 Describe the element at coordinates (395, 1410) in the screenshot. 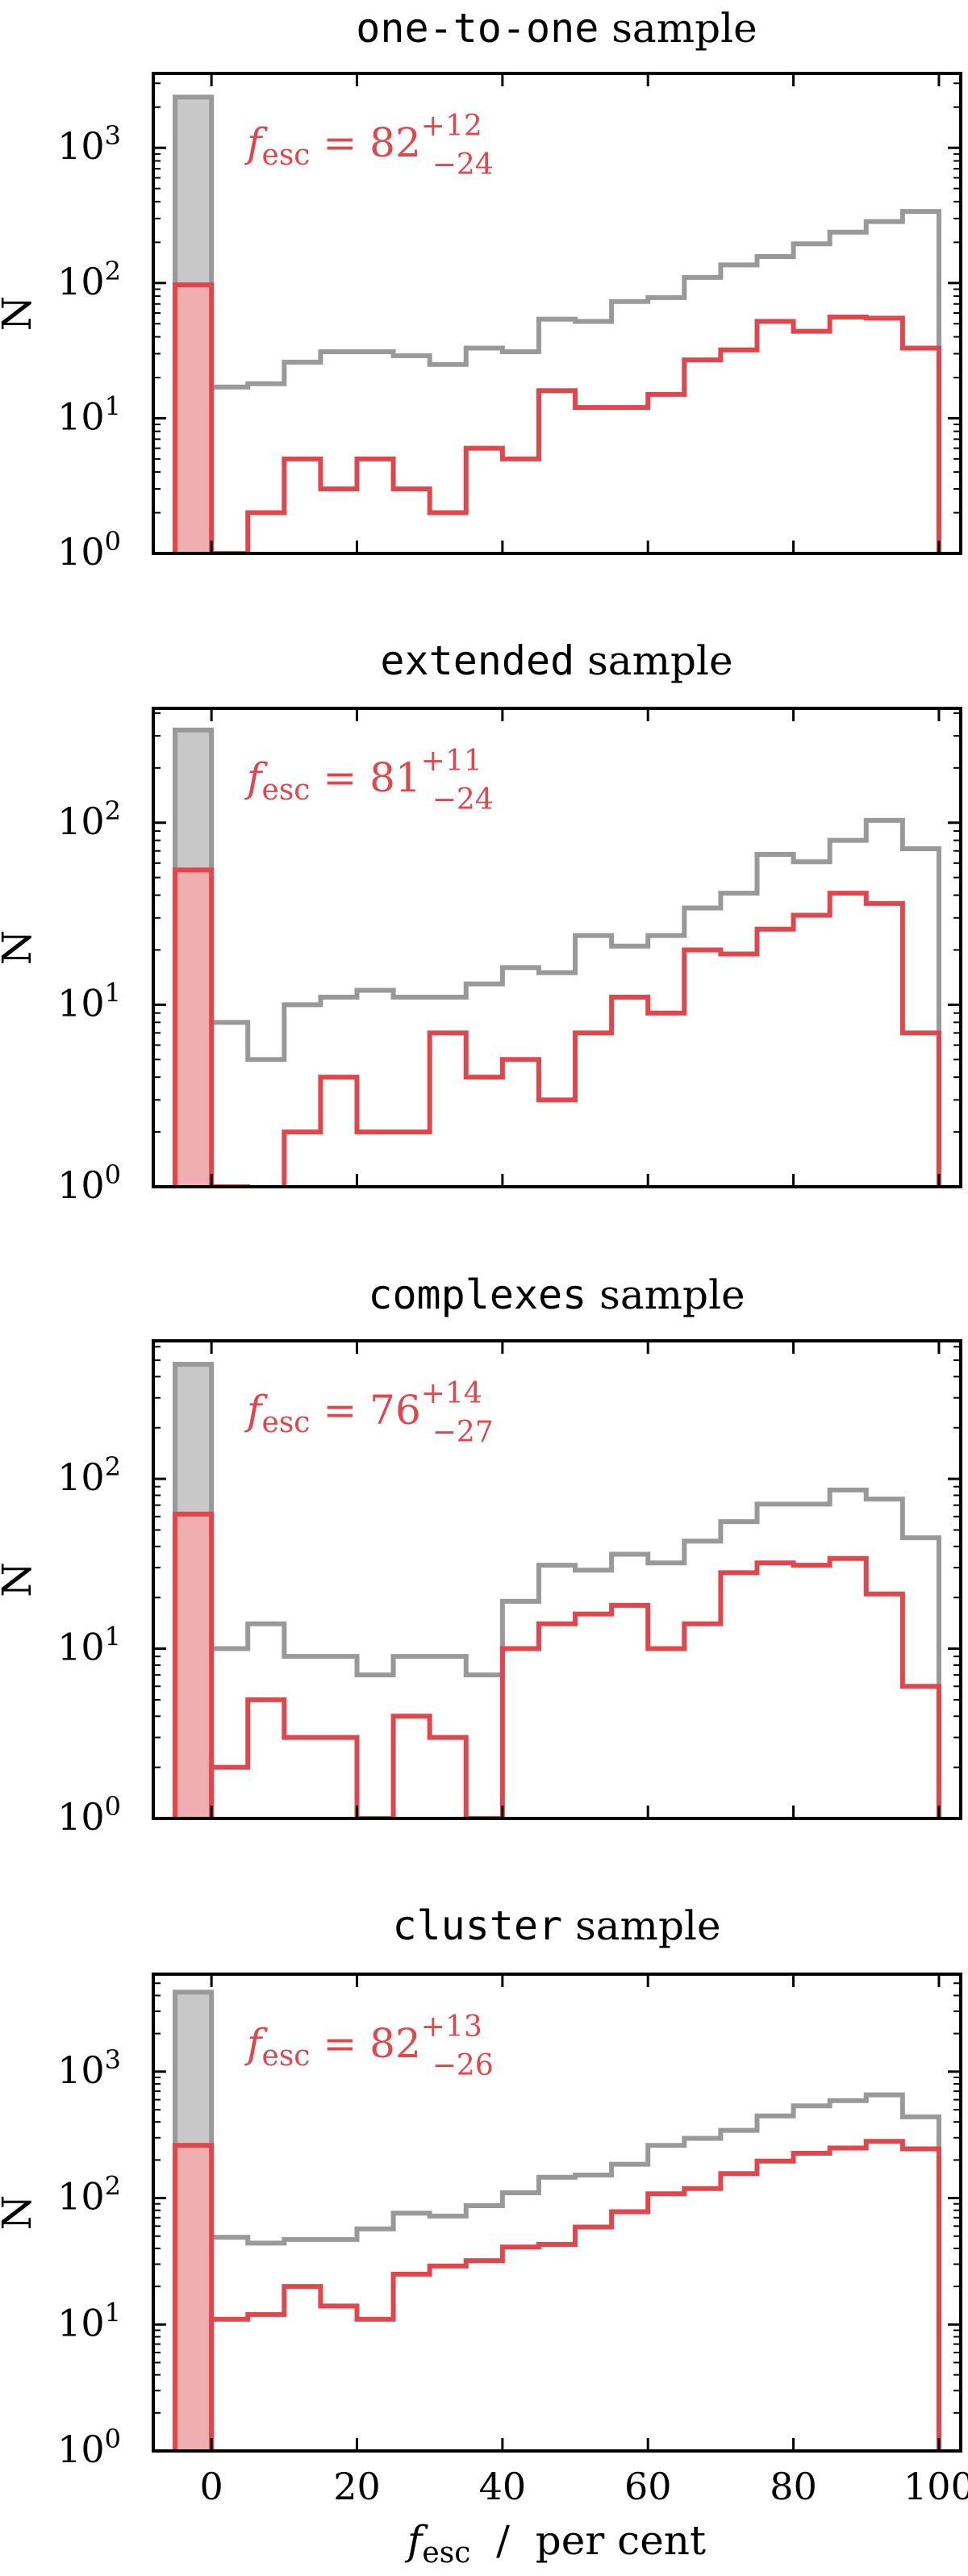

I see `fesc-value: 76` at that location.